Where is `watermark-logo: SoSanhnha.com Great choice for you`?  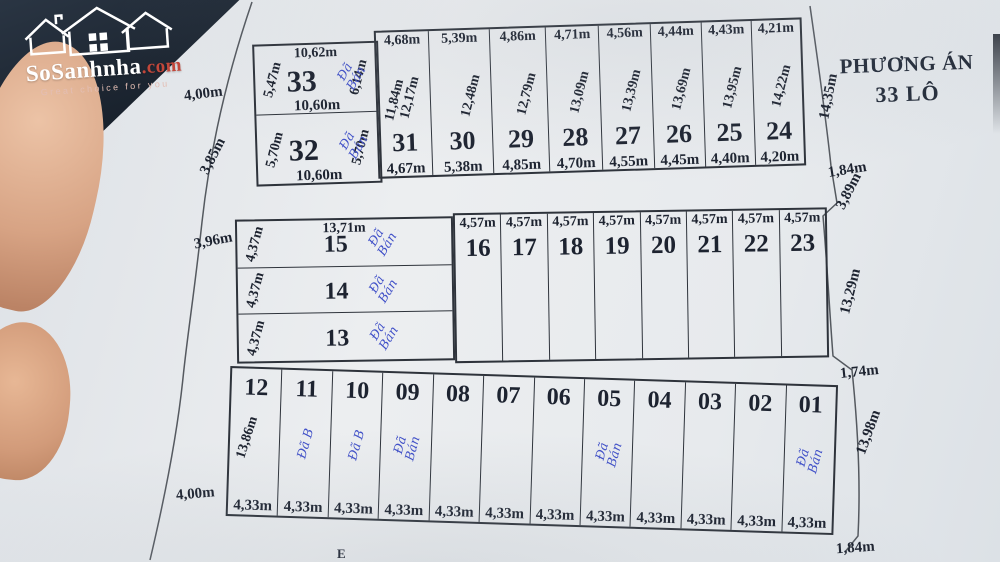
watermark-logo: SoSanhnha.com Great choice for you is located at coordinates (102, 49).